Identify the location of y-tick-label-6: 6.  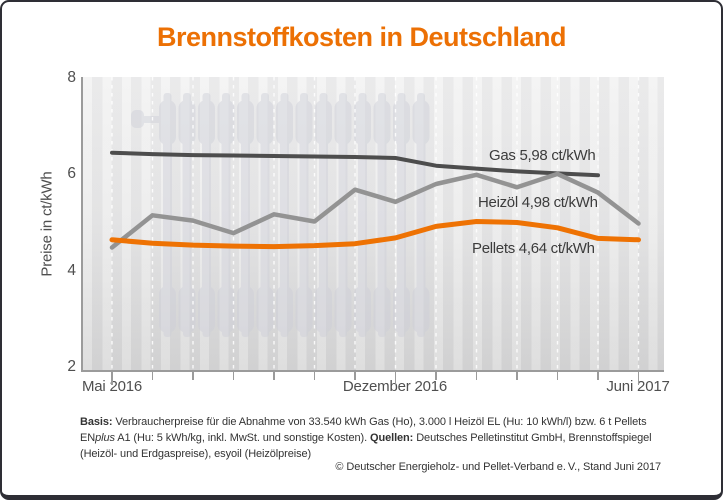
(71, 173).